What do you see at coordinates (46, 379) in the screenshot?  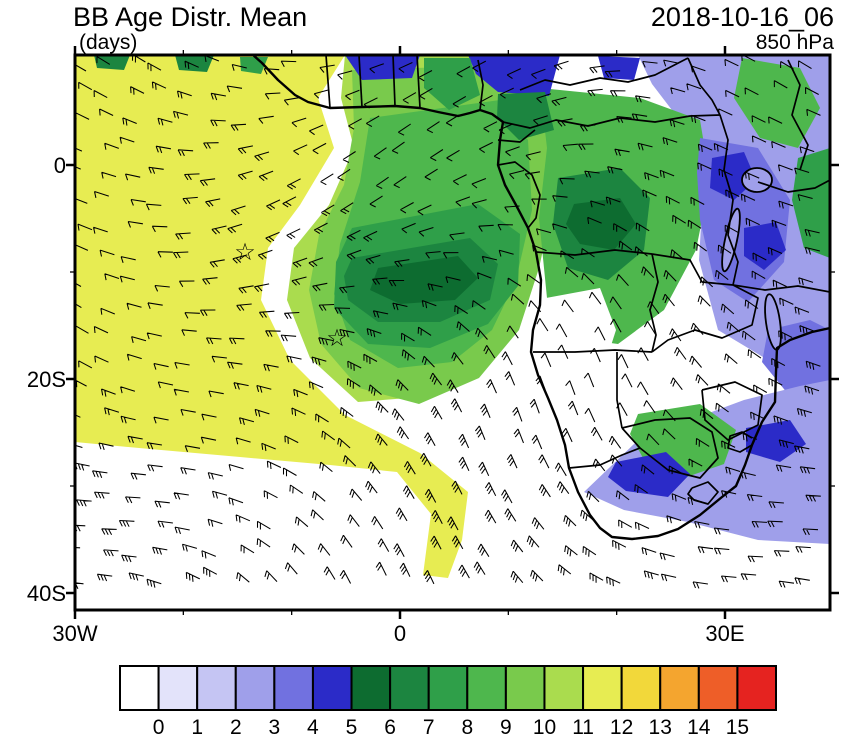 I see `y-tick-label: 20S` at bounding box center [46, 379].